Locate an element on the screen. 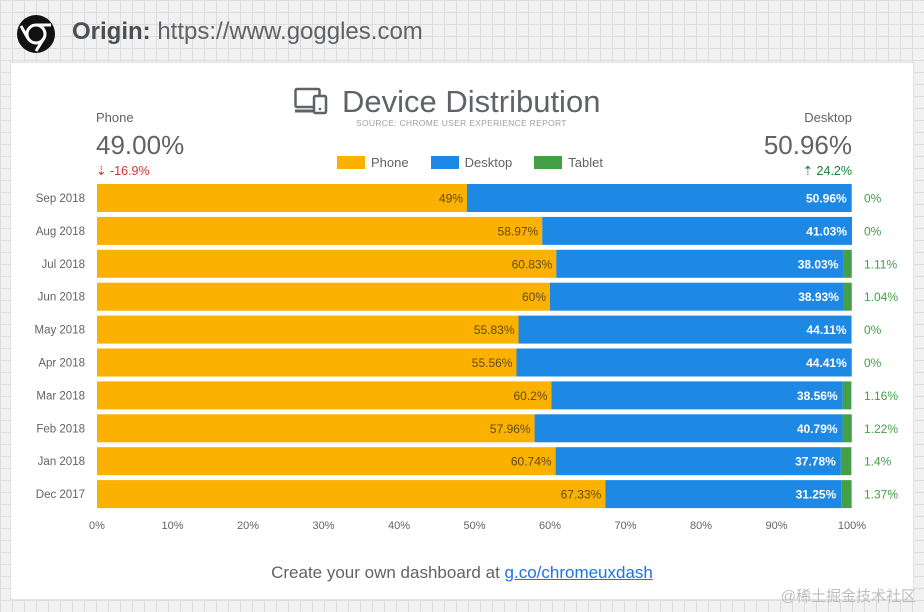  x-tick-label: 0% is located at coordinates (97, 526).